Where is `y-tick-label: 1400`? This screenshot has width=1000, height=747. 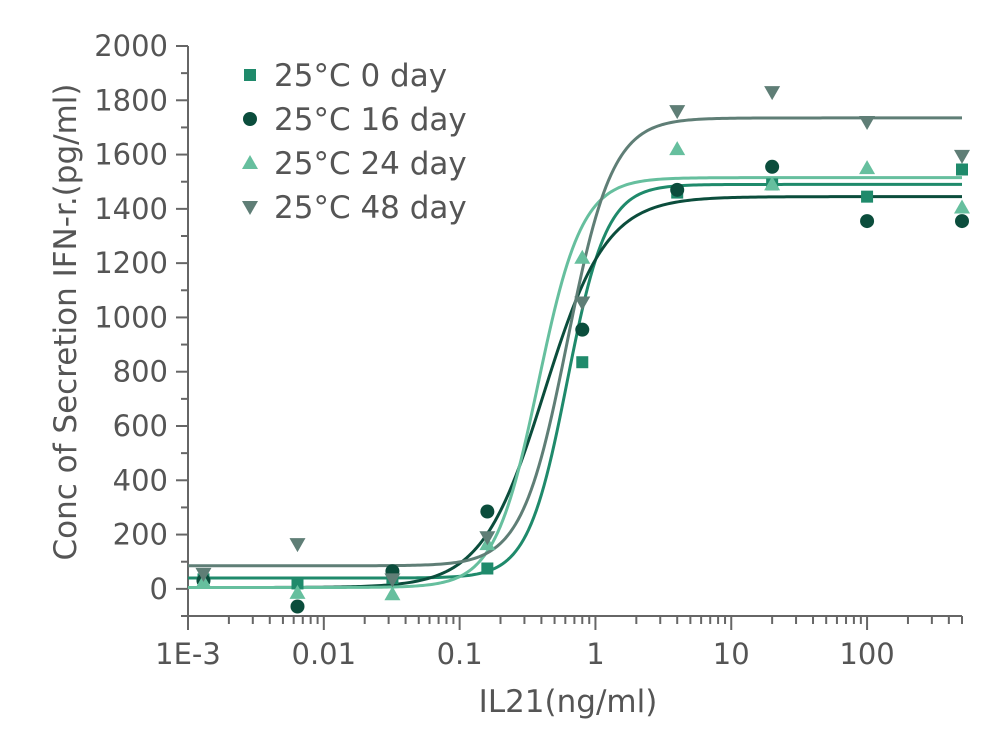
y-tick-label: 1400 is located at coordinates (131, 209).